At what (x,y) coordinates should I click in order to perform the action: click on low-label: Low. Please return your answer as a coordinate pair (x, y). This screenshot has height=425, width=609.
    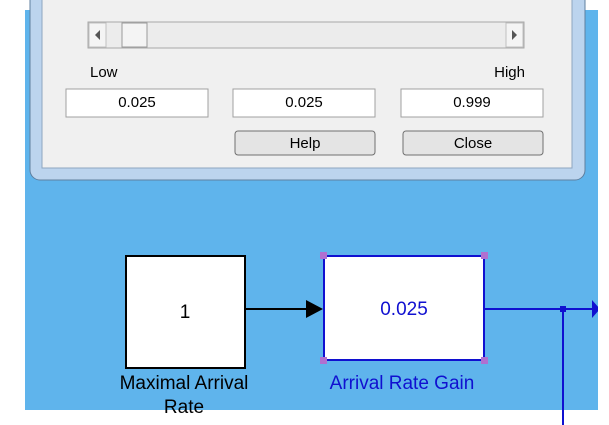
    Looking at the image, I should click on (104, 72).